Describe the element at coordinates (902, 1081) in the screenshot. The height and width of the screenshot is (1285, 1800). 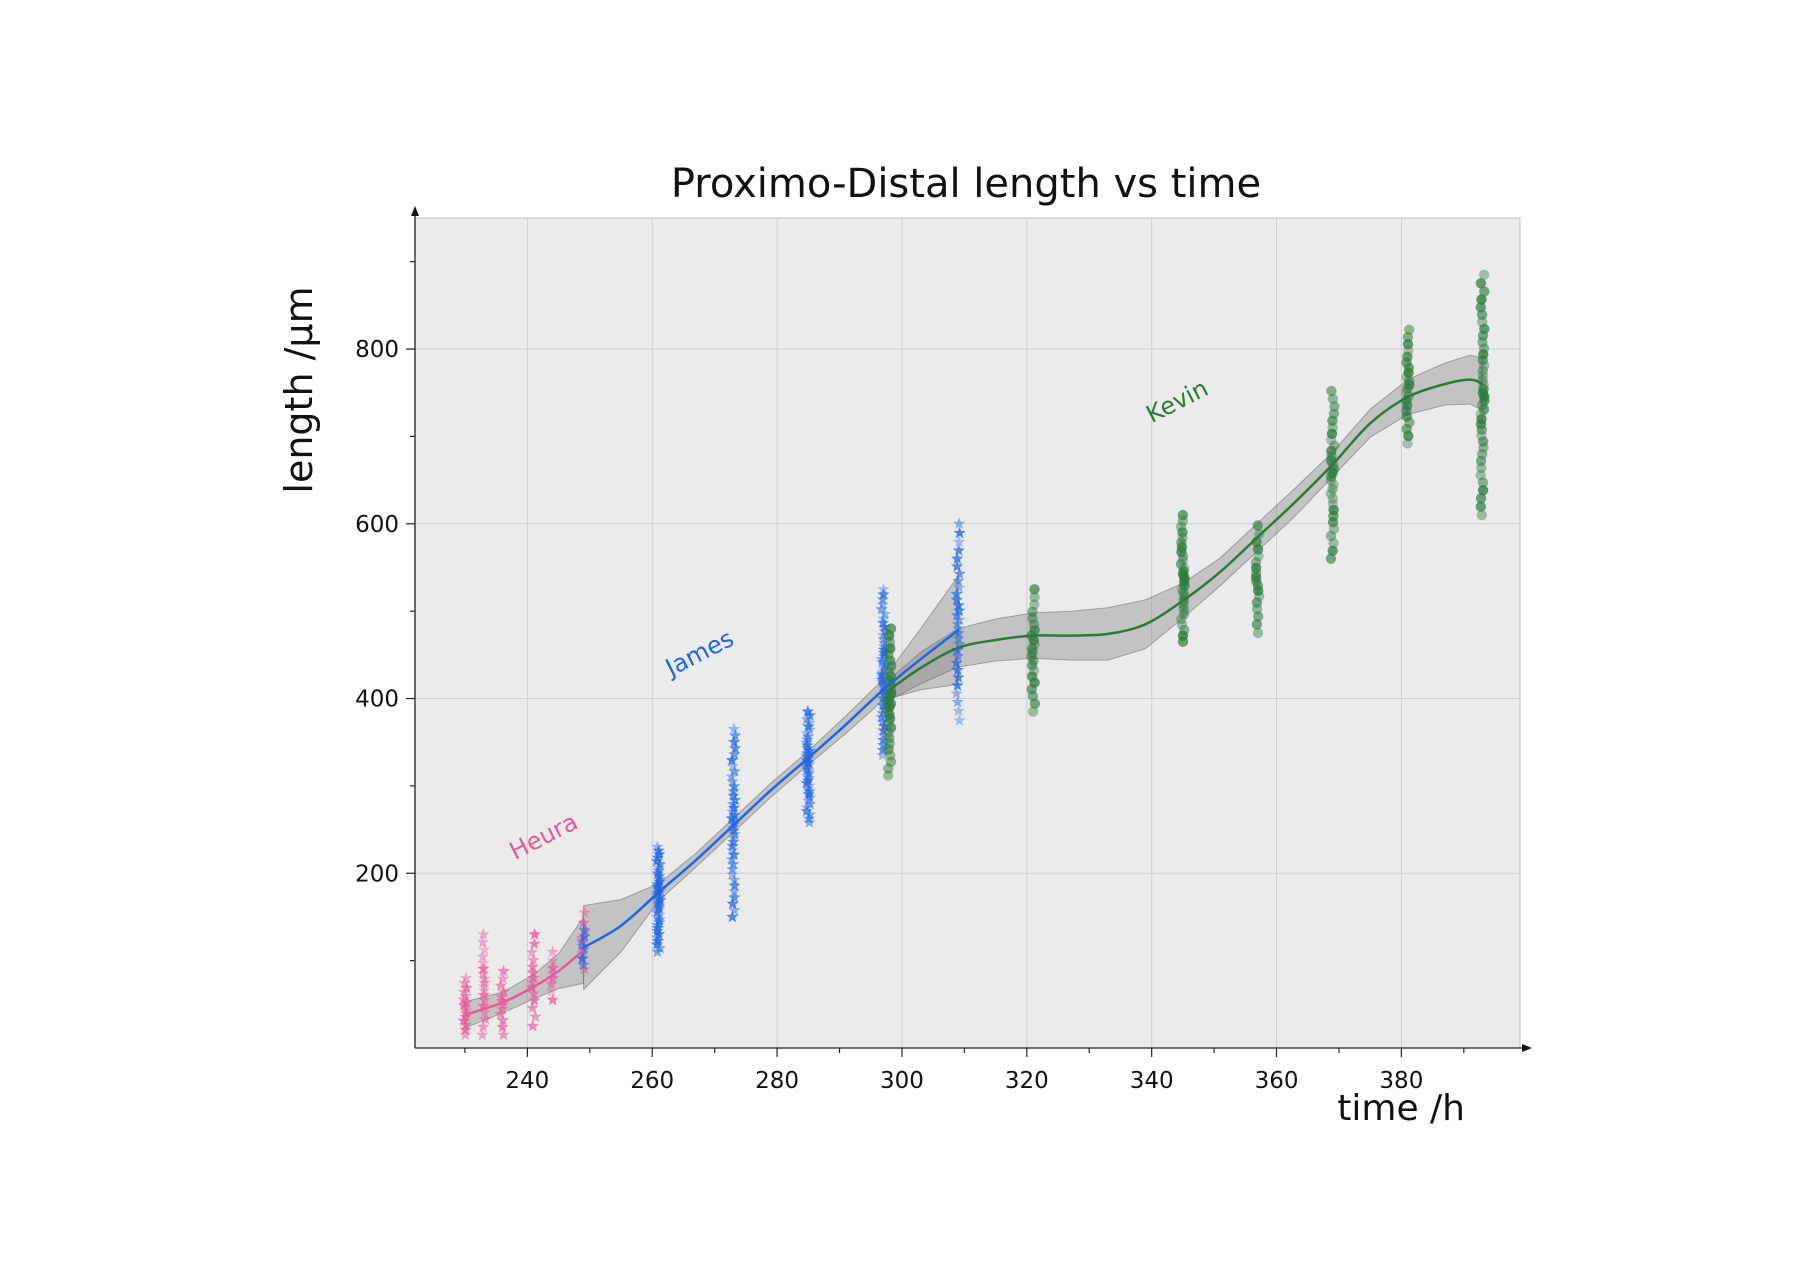
I see `x-tick-label: 300` at that location.